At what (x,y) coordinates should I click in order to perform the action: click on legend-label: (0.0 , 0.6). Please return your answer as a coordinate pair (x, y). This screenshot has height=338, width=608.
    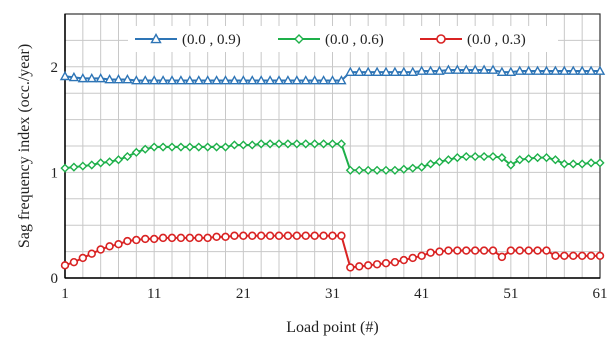
    Looking at the image, I should click on (354, 40).